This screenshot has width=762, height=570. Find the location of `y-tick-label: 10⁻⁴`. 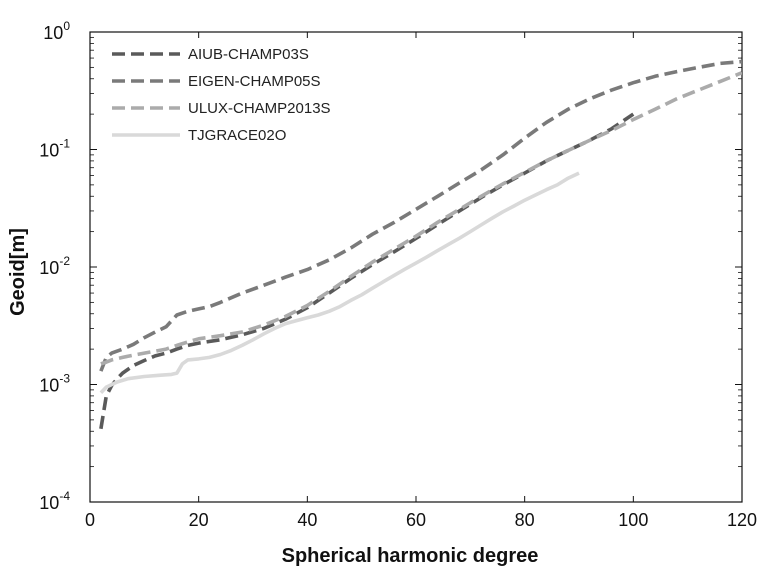

y-tick-label: 10⁻⁴ is located at coordinates (54, 501).